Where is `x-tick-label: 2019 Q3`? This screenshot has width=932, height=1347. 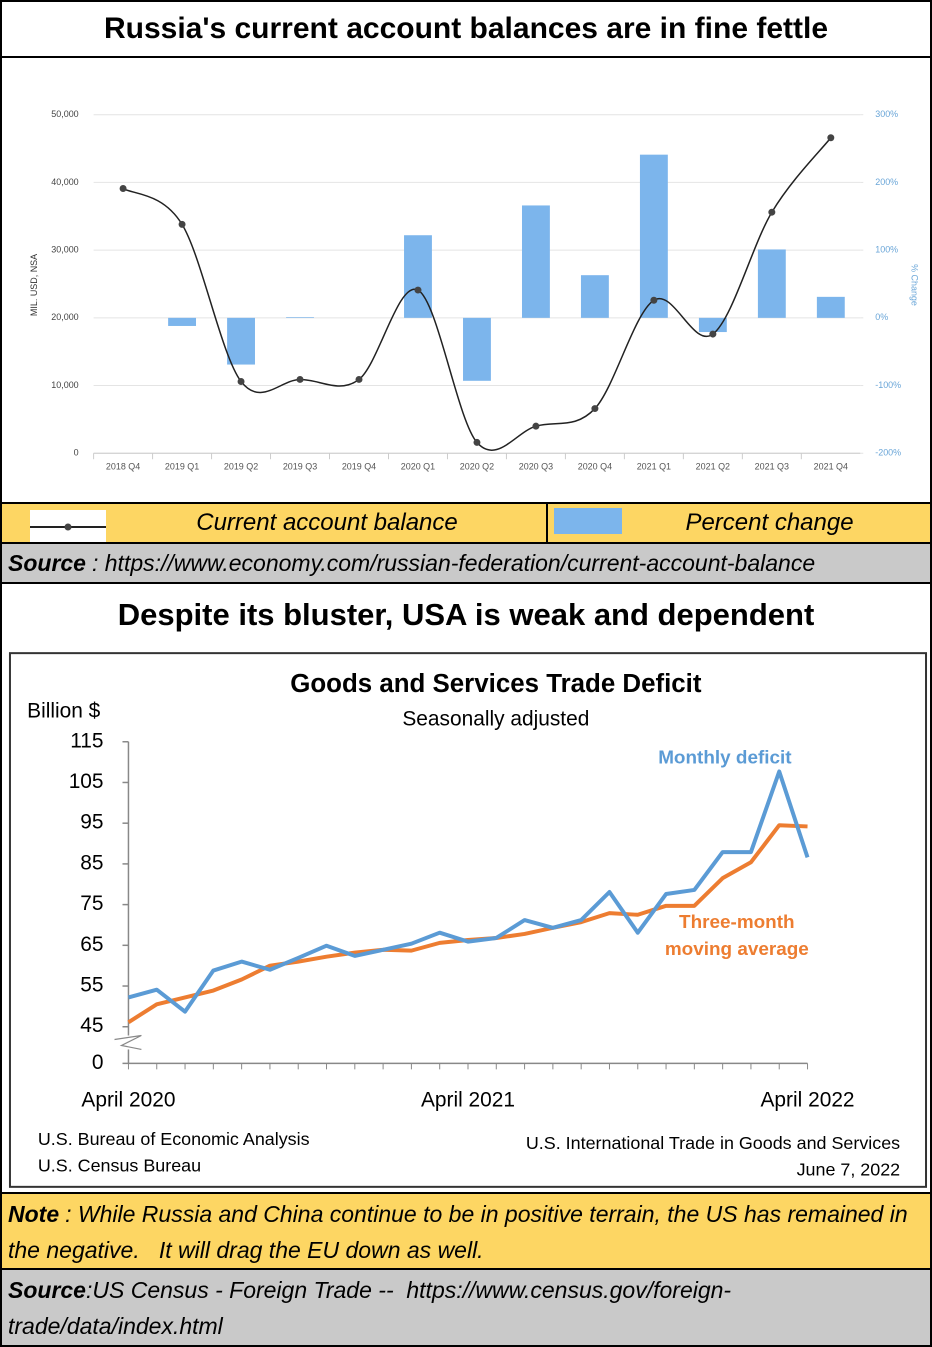 x-tick-label: 2019 Q3 is located at coordinates (300, 467).